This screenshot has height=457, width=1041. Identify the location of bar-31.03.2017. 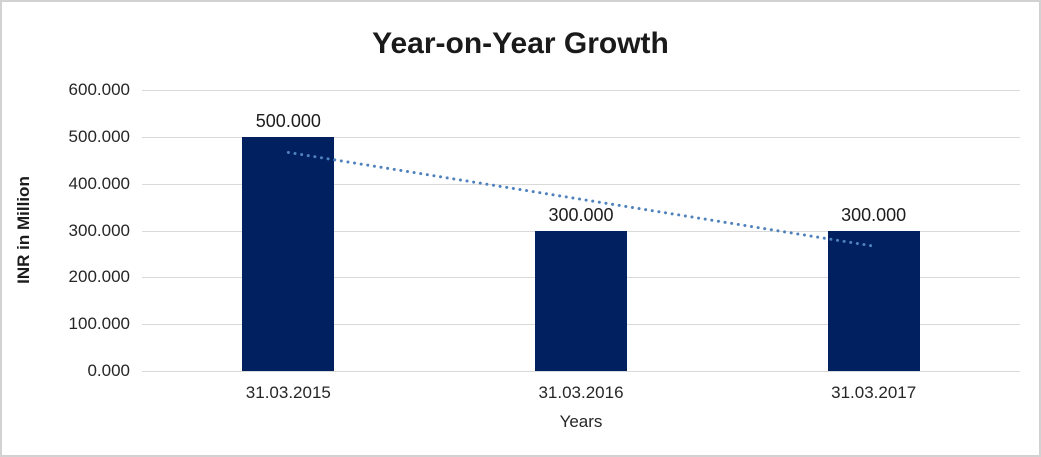
(873, 300).